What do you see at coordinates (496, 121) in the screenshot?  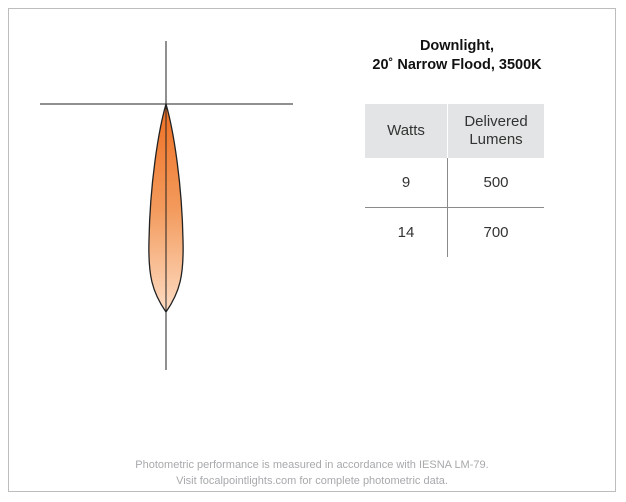 I see `lumens-header-line-1: Delivered` at bounding box center [496, 121].